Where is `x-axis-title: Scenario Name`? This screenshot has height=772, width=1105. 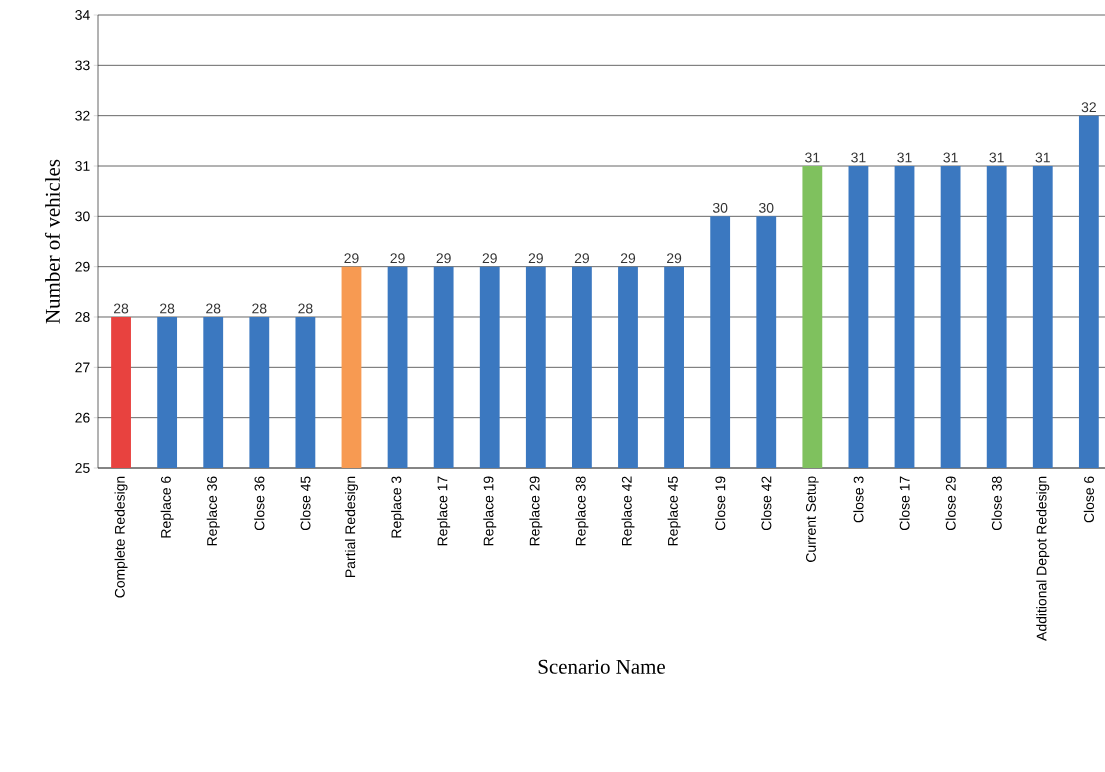 x-axis-title: Scenario Name is located at coordinates (601, 666).